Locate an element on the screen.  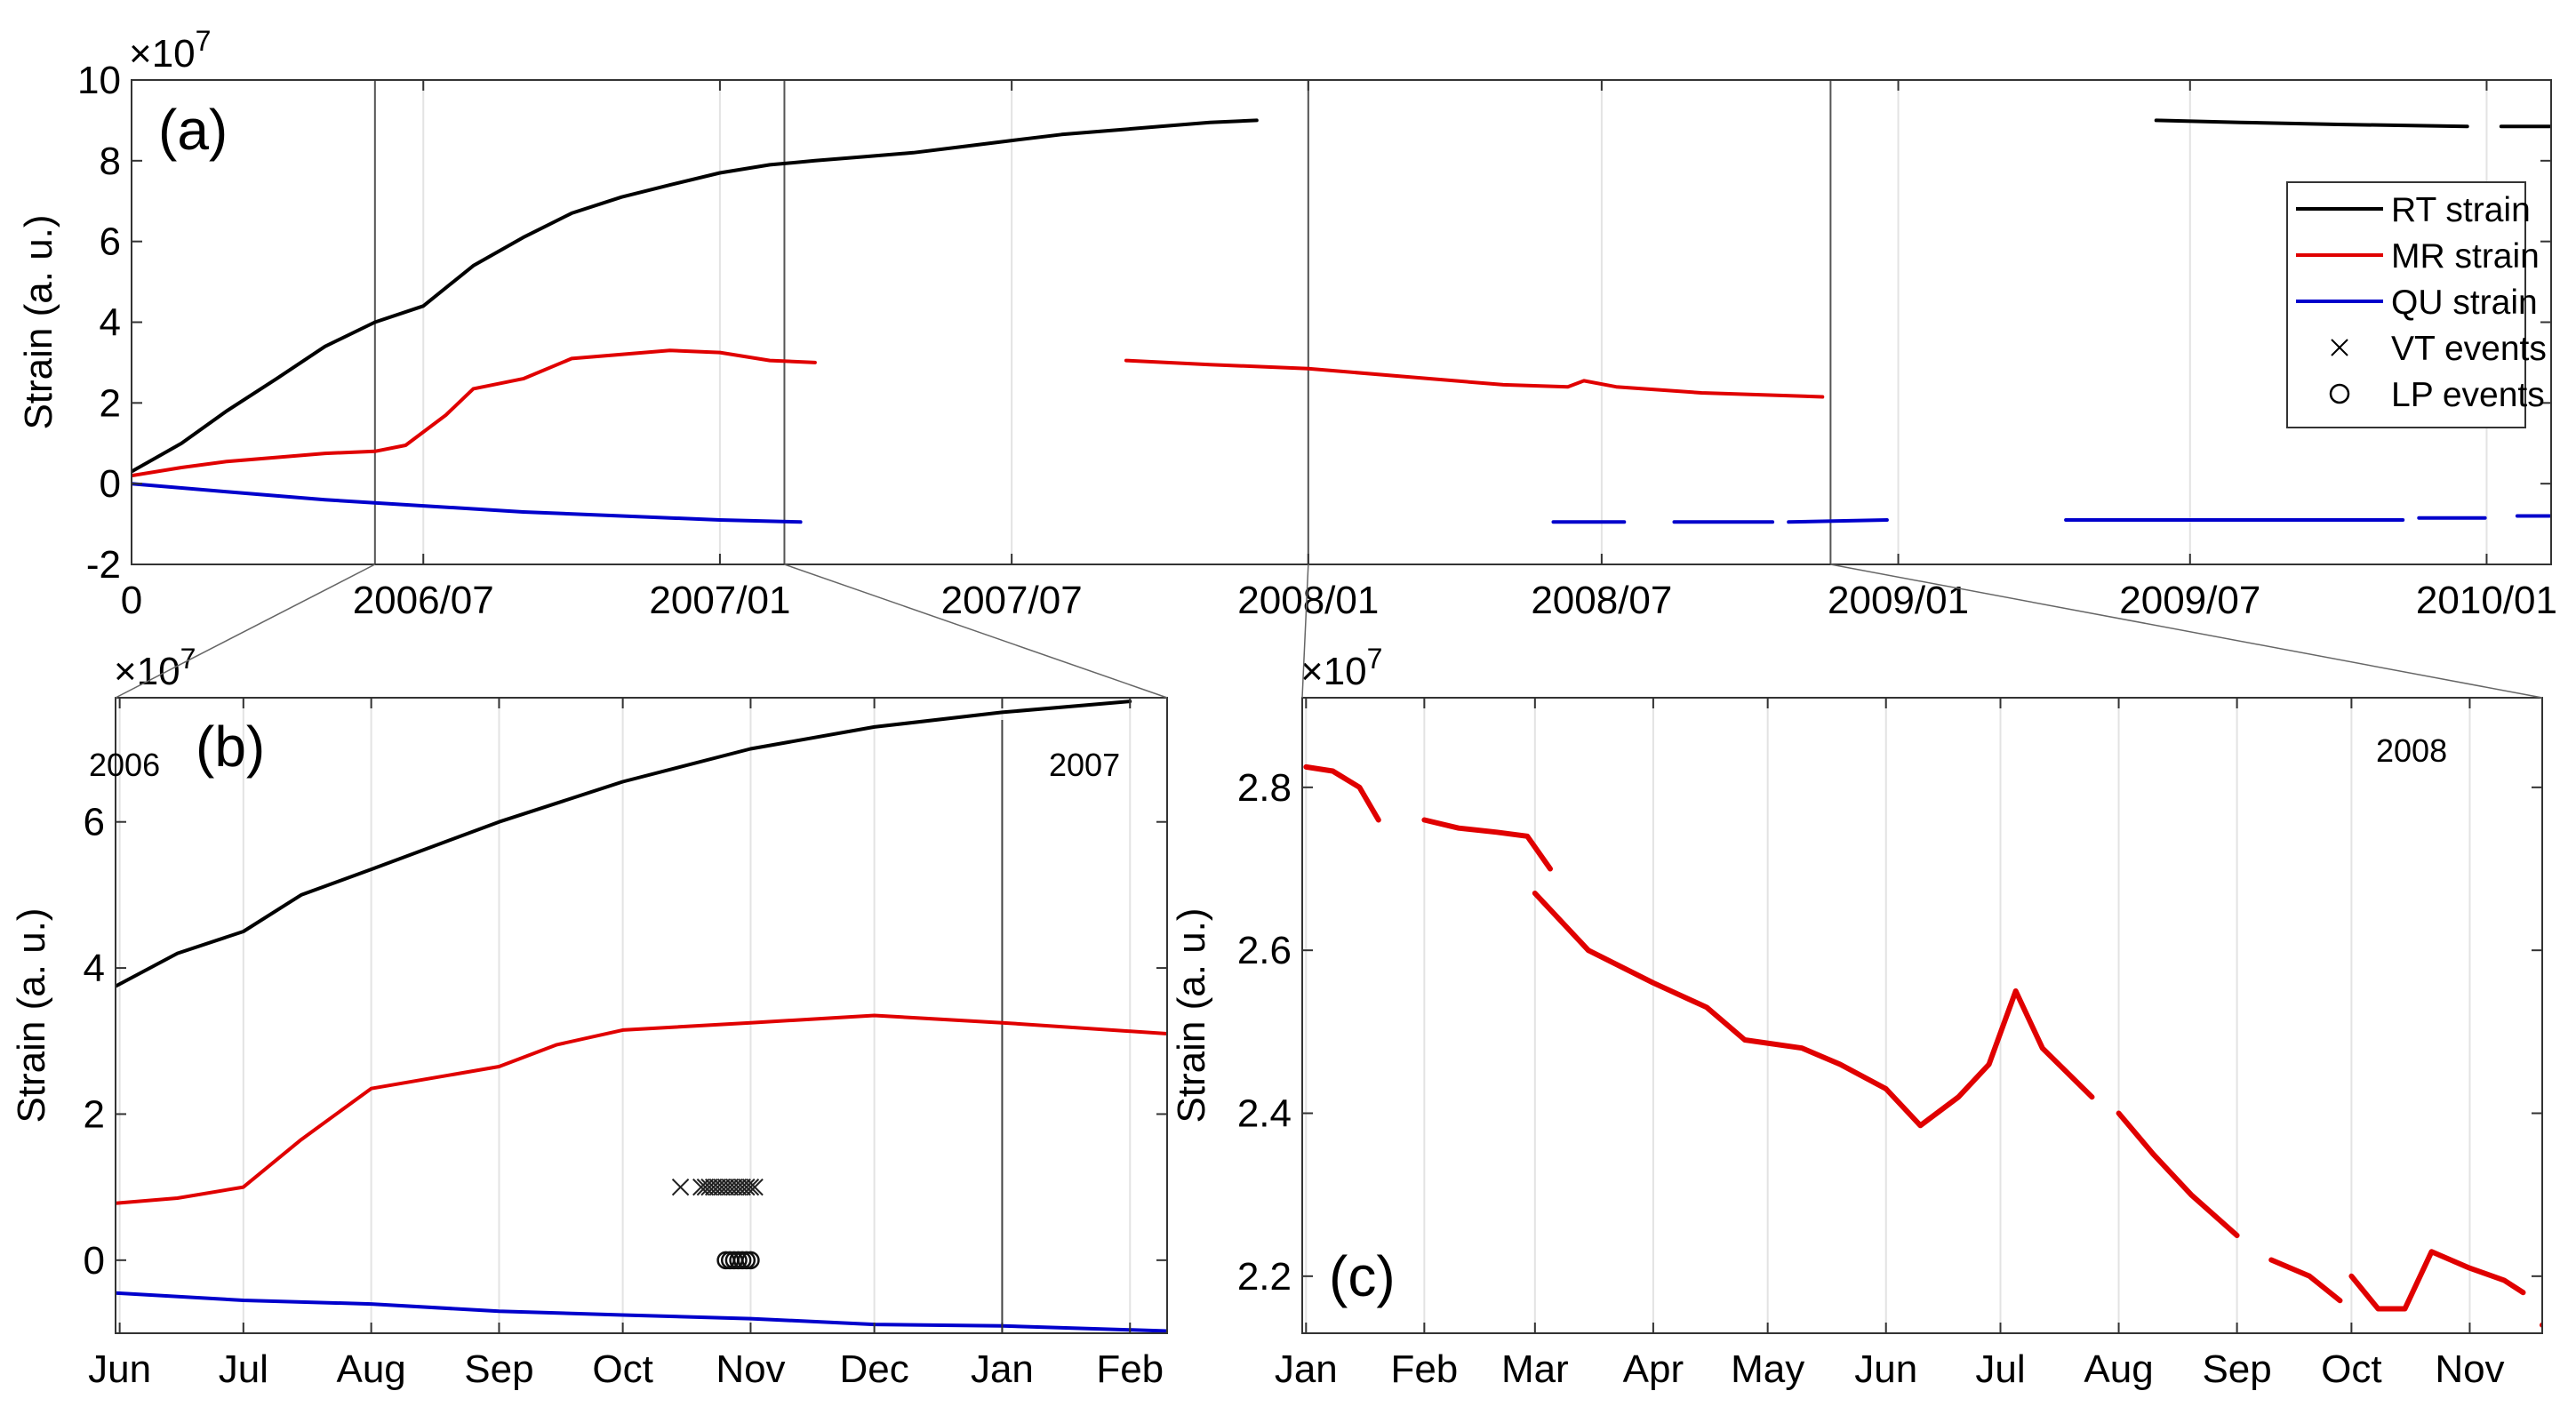
(c)-xtick-label-9: Oct is located at coordinates (2351, 1369).